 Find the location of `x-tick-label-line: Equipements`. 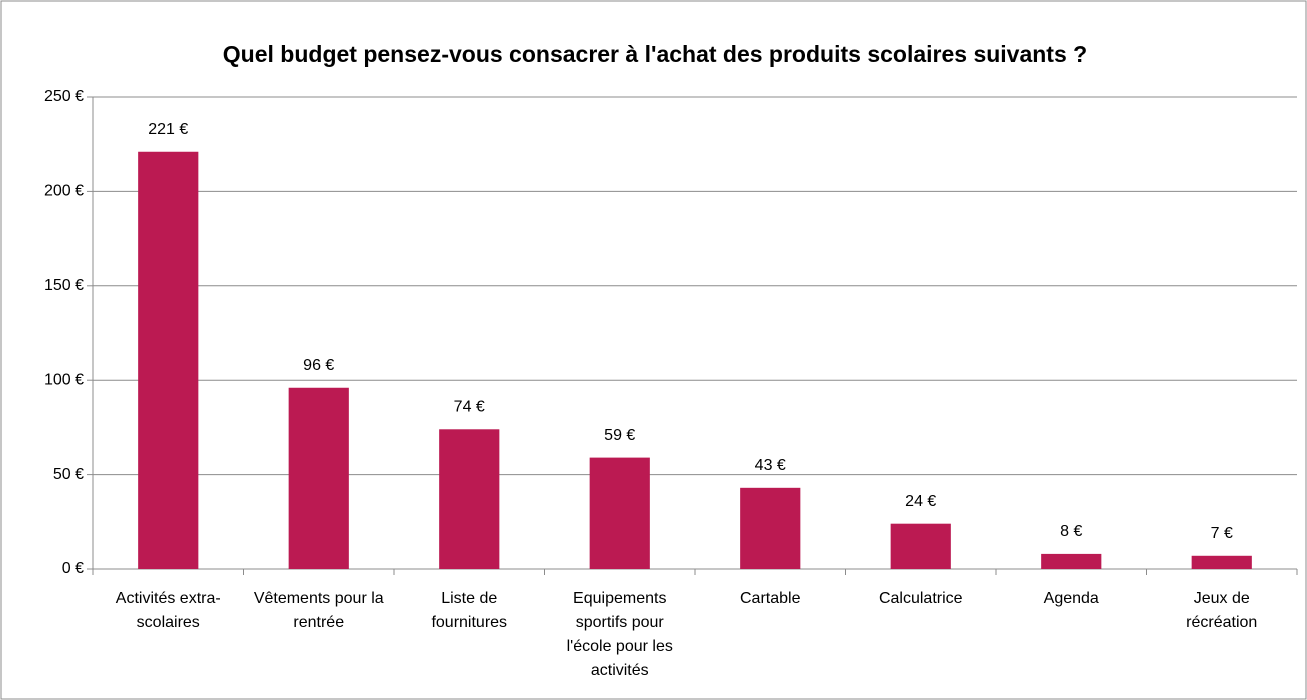

x-tick-label-line: Equipements is located at coordinates (619, 598).